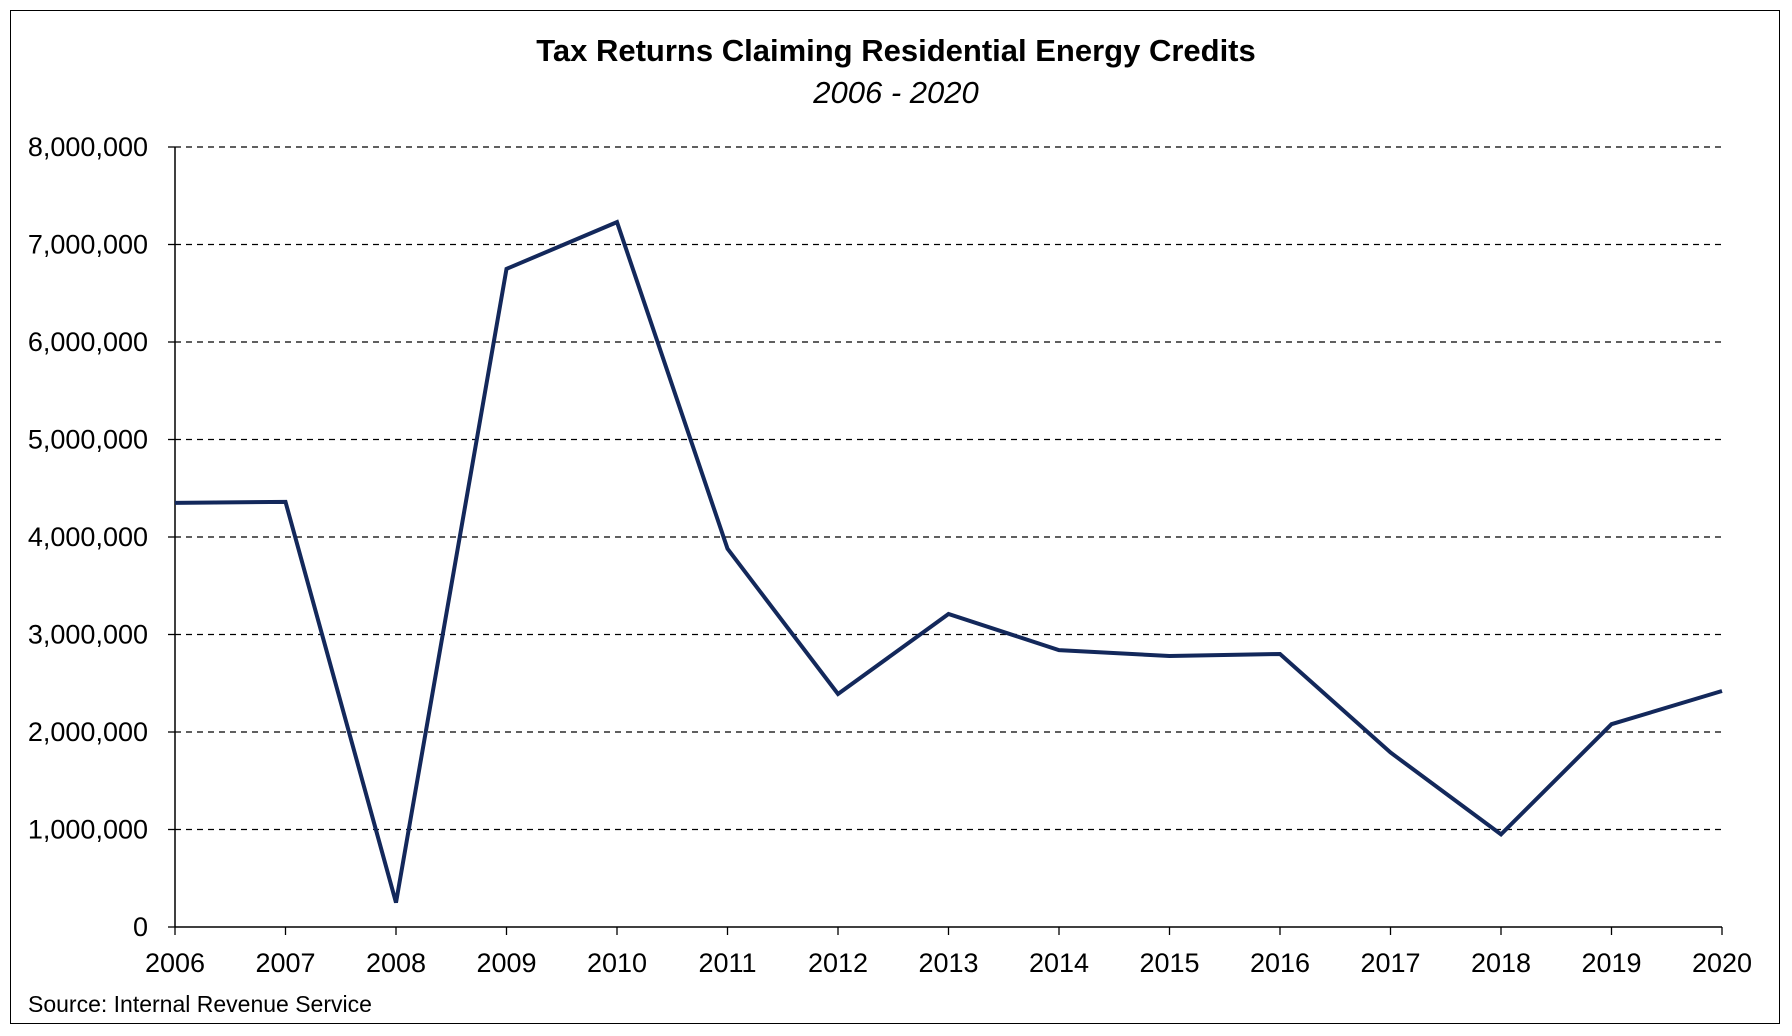  I want to click on x-tick-label: 2009, so click(506, 963).